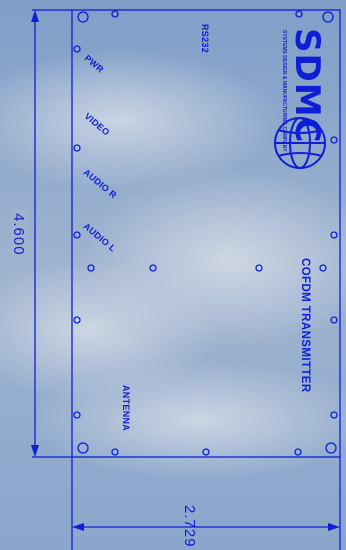  What do you see at coordinates (18, 234) in the screenshot?
I see `height-dimension-label: 4.600` at bounding box center [18, 234].